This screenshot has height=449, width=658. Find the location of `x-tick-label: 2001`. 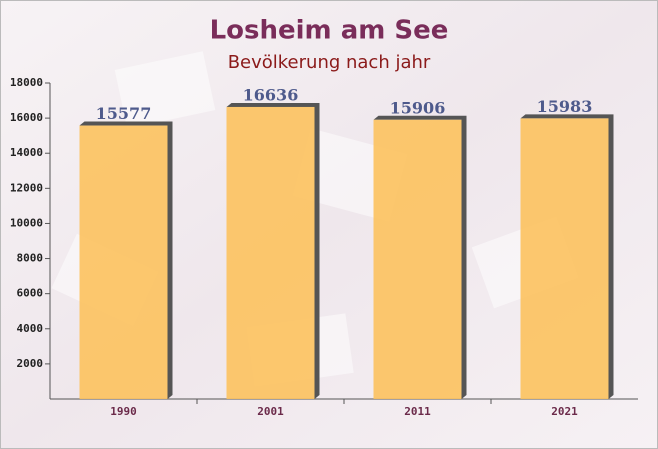

x-tick-label: 2001 is located at coordinates (270, 411).